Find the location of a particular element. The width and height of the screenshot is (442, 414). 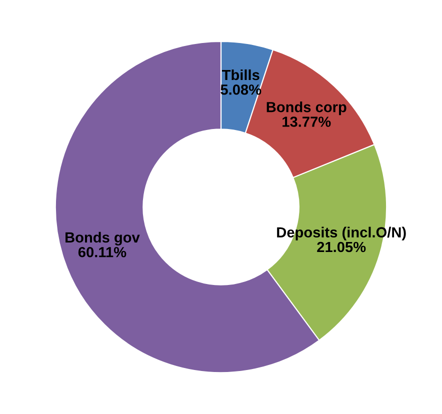

slice-label: Bonds gov is located at coordinates (103, 239).